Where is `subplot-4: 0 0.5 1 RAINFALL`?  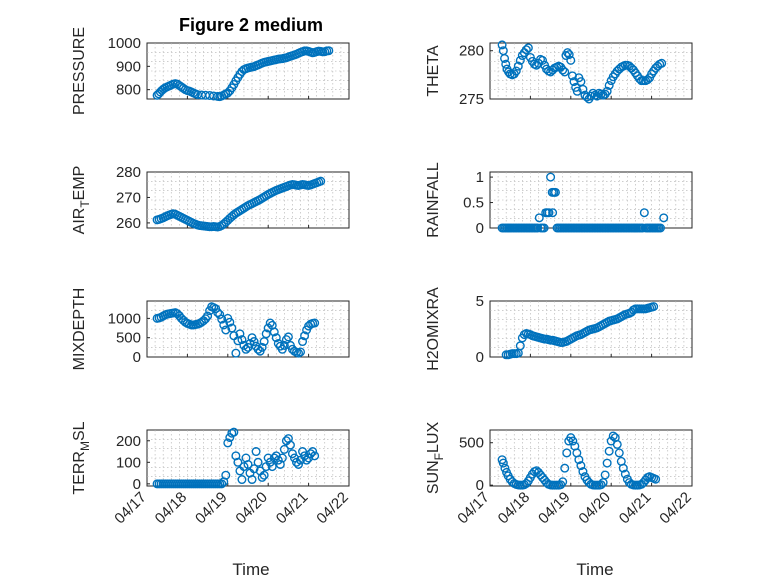
subplot-4: 0 0.5 1 RAINFALL is located at coordinates (559, 200).